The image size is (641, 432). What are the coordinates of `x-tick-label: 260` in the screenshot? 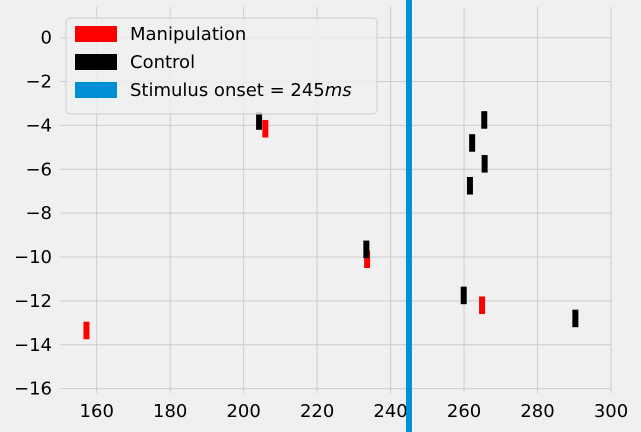 It's located at (464, 411).